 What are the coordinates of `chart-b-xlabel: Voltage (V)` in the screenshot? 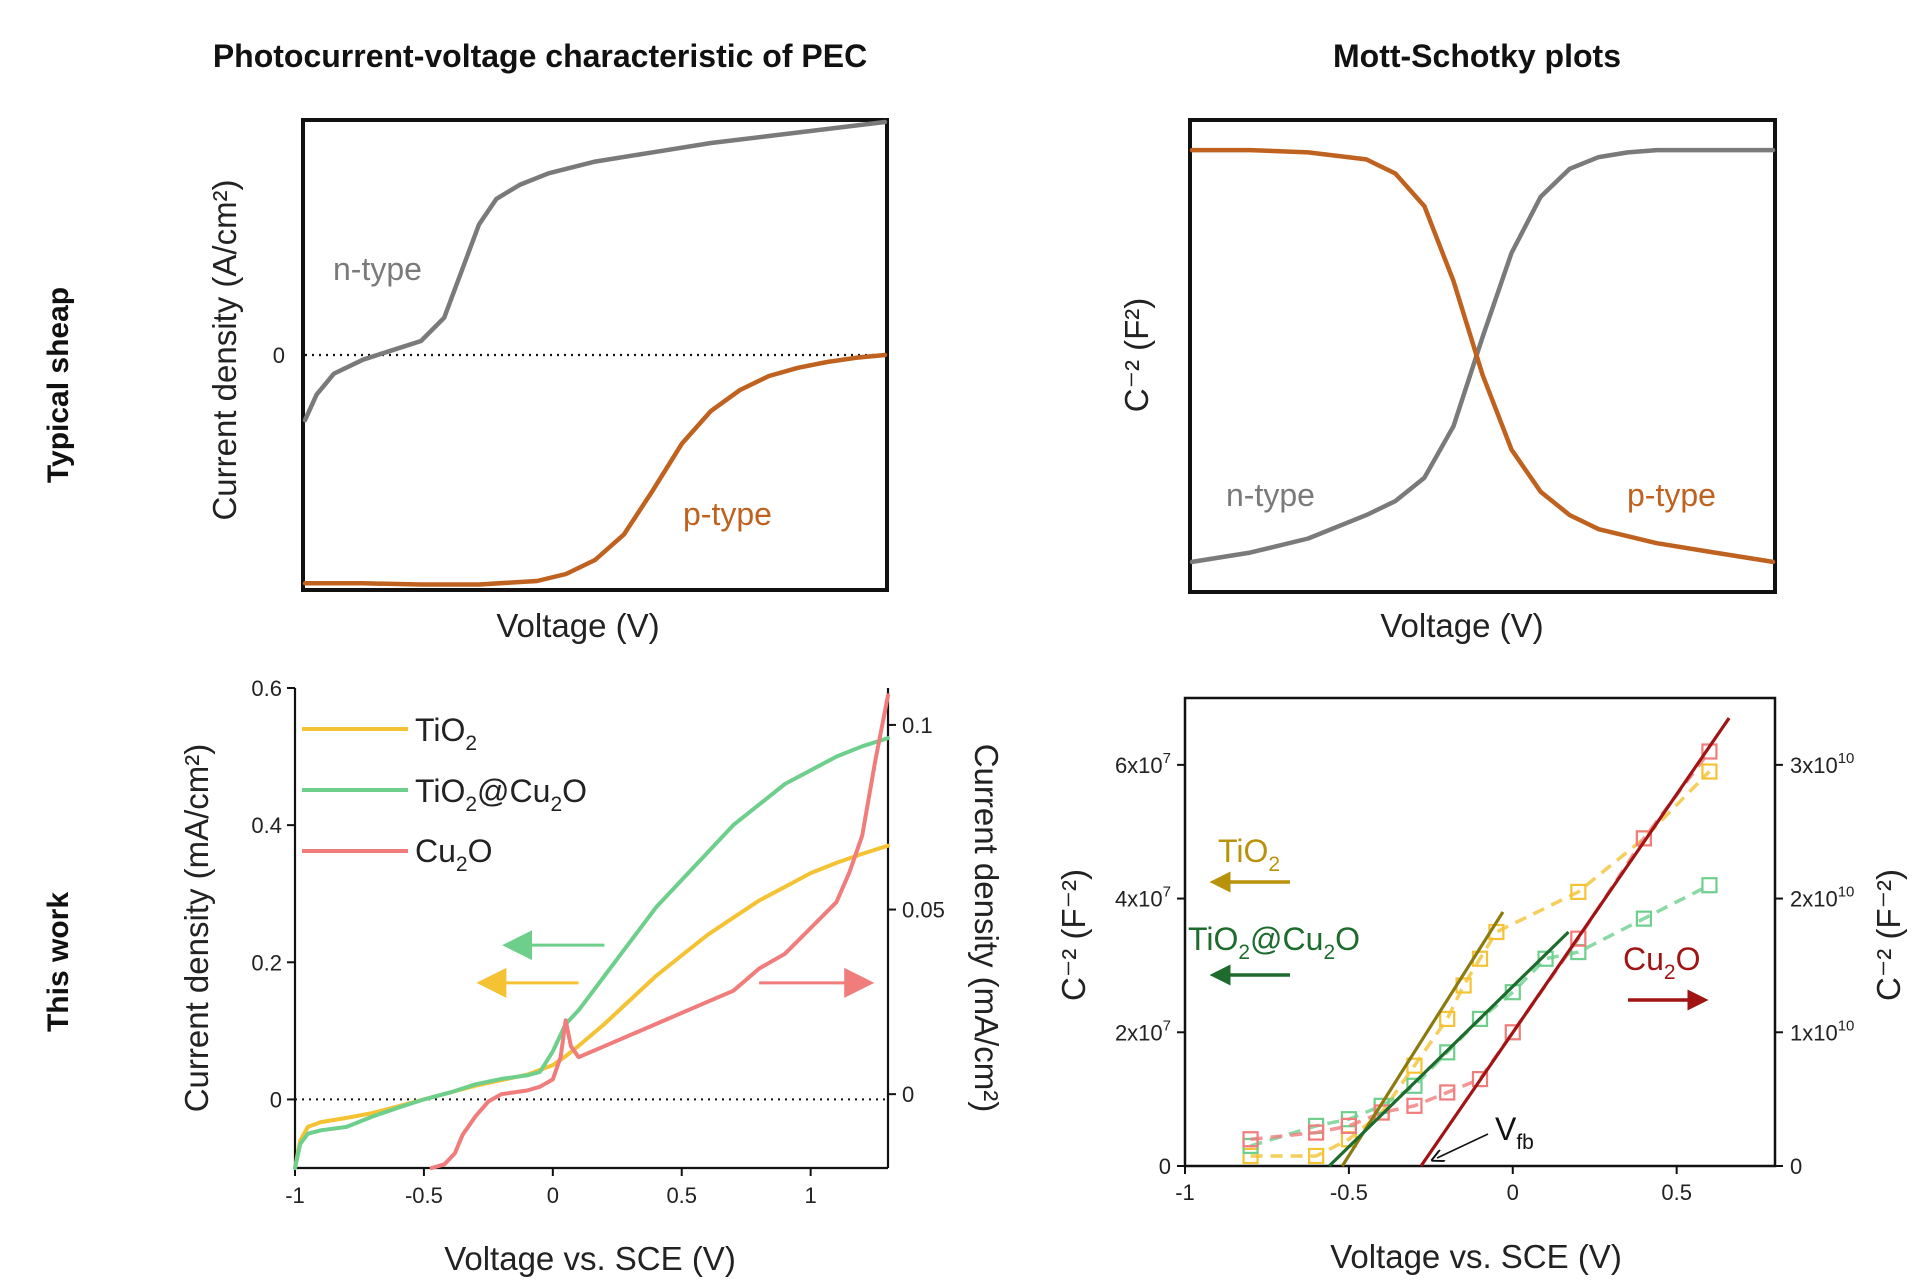 It's located at (1461, 625).